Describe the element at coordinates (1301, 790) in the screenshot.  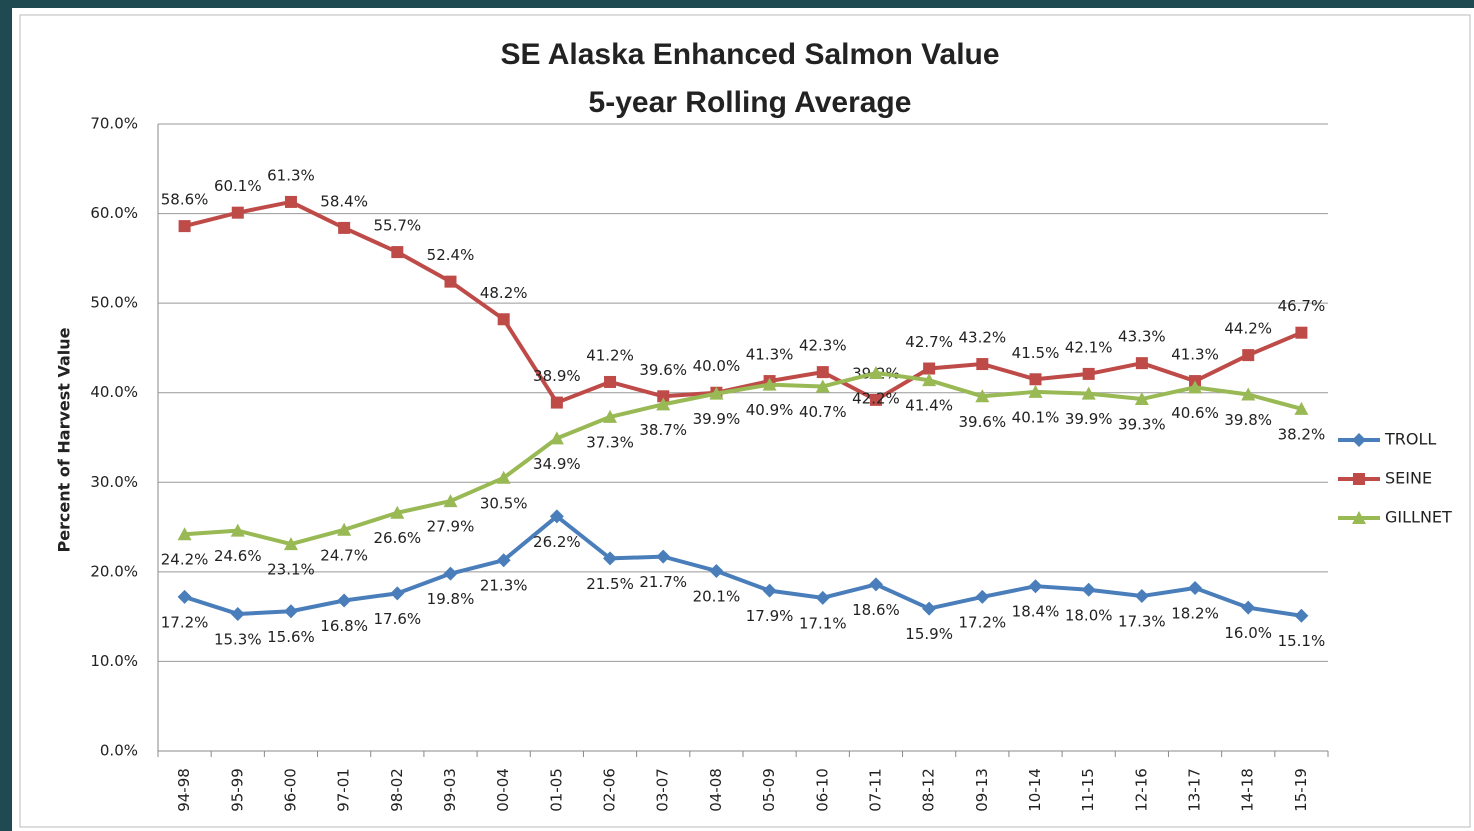
I see `x-tick-label: 15-19` at that location.